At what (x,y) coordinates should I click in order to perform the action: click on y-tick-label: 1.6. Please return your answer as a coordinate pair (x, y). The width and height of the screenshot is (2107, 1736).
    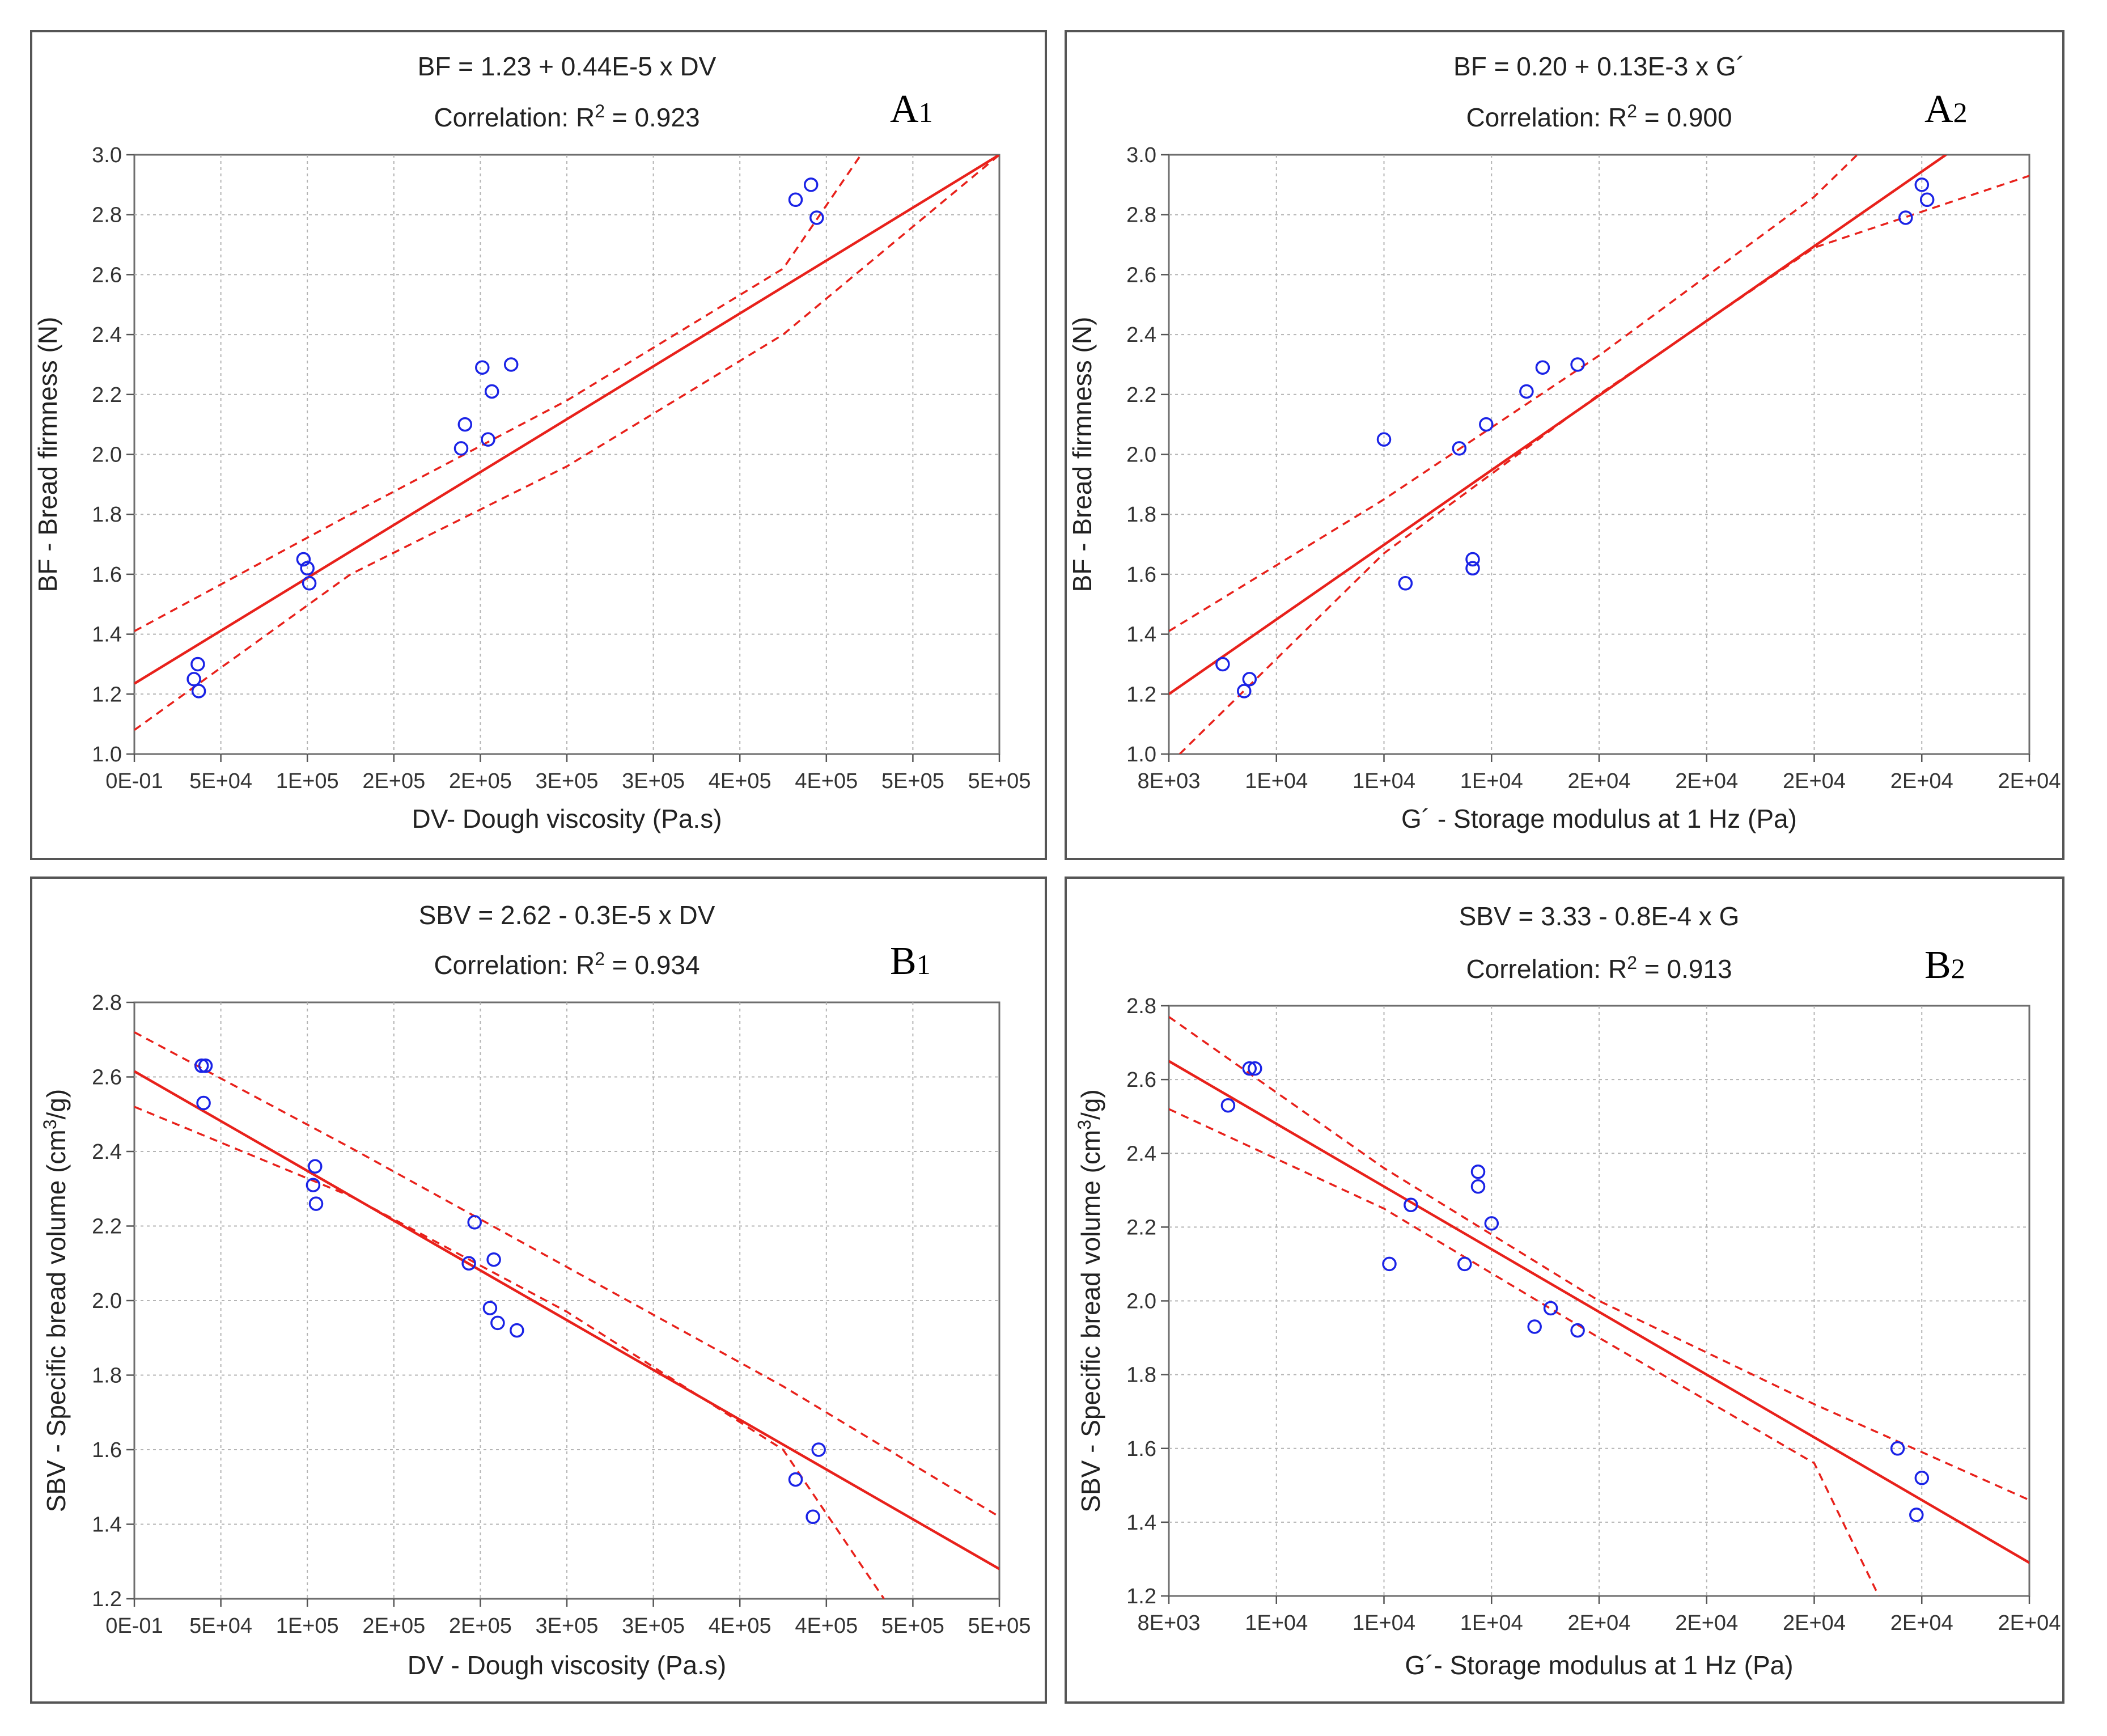
    Looking at the image, I should click on (107, 1450).